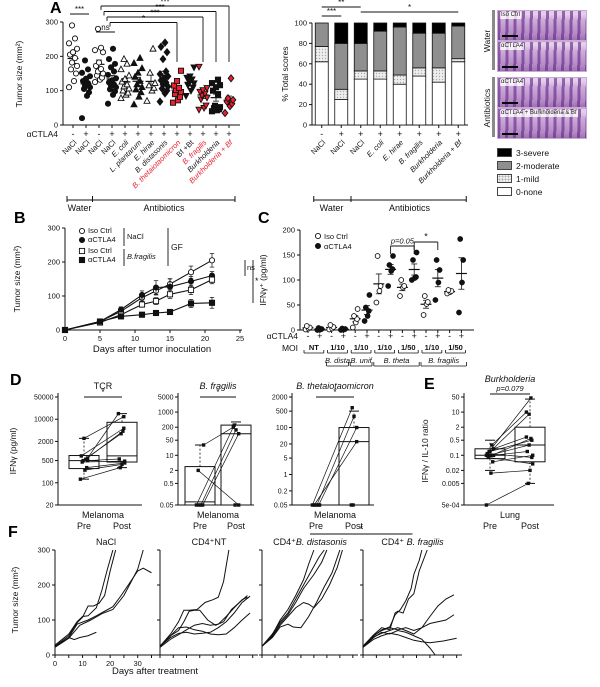 The width and height of the screenshot is (600, 687). I want to click on legend-item-severe: 3-severe, so click(528, 152).